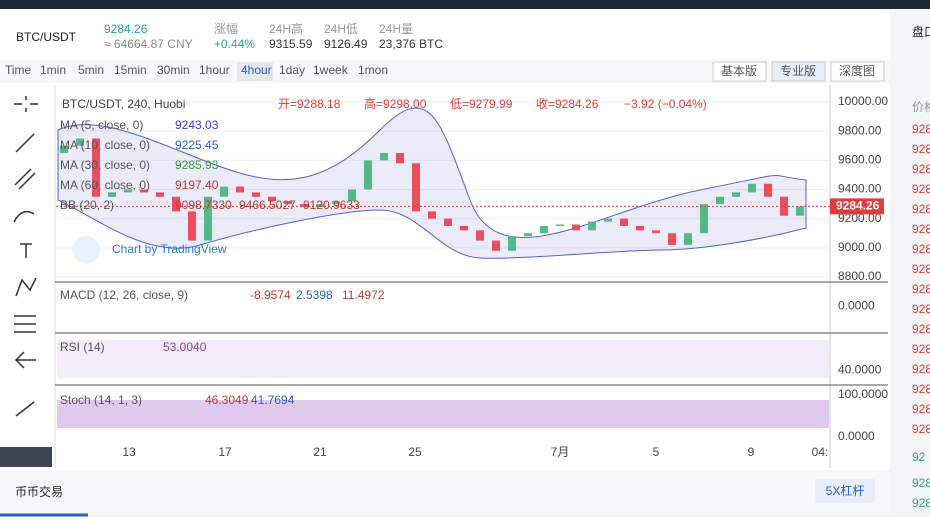 This screenshot has height=522, width=930. What do you see at coordinates (863, 394) in the screenshot?
I see `pane-axis: 100.0000` at bounding box center [863, 394].